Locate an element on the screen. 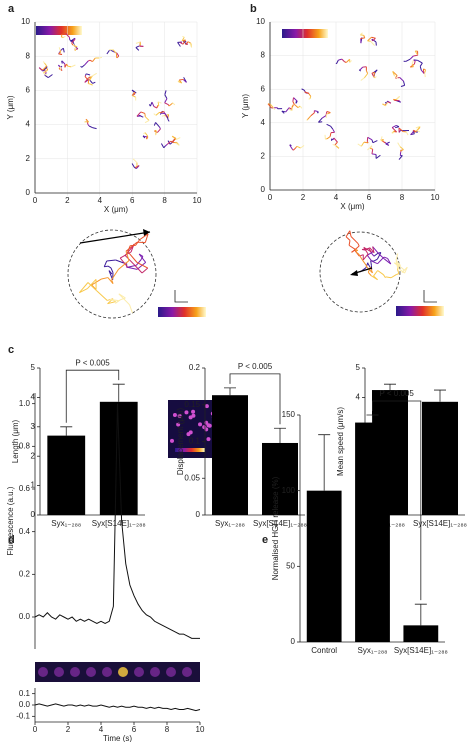  x-axis-label: X (μm) is located at coordinates (352, 206).